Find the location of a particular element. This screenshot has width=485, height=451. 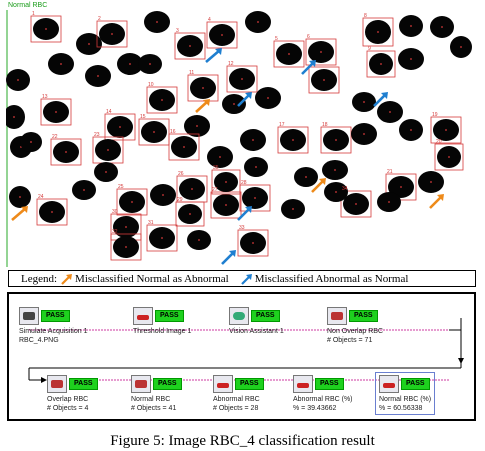

node-sub: % = 39.43662 is located at coordinates (315, 408).